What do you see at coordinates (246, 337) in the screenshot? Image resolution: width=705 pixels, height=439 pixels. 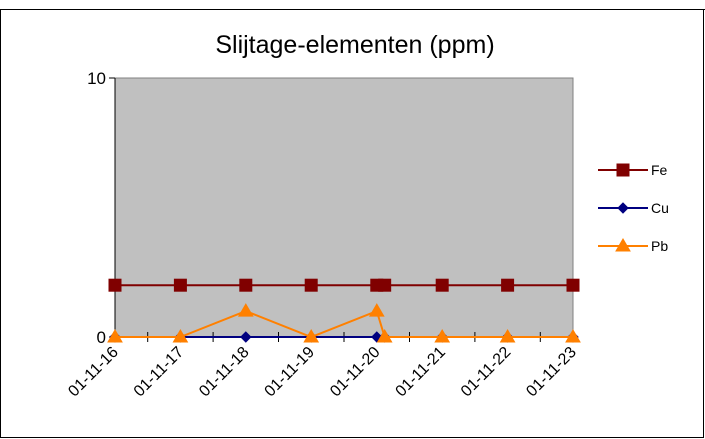 I see `data-point-cu` at bounding box center [246, 337].